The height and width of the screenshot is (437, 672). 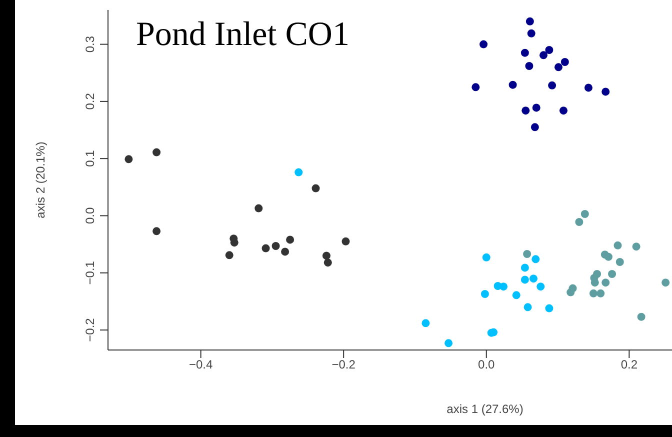 I want to click on y-axis-title: axis 2 (20.1%), so click(x=40, y=180).